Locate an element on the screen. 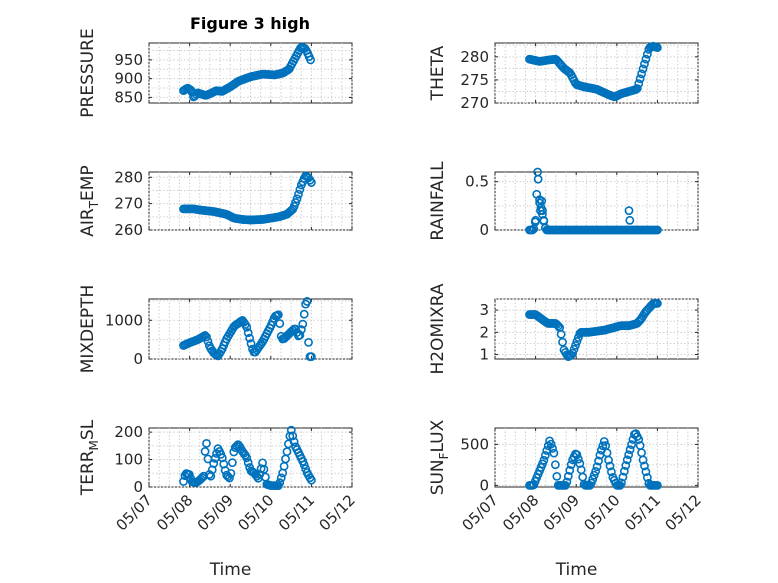 The image size is (778, 583). y-tick-label: 200 is located at coordinates (128, 432).